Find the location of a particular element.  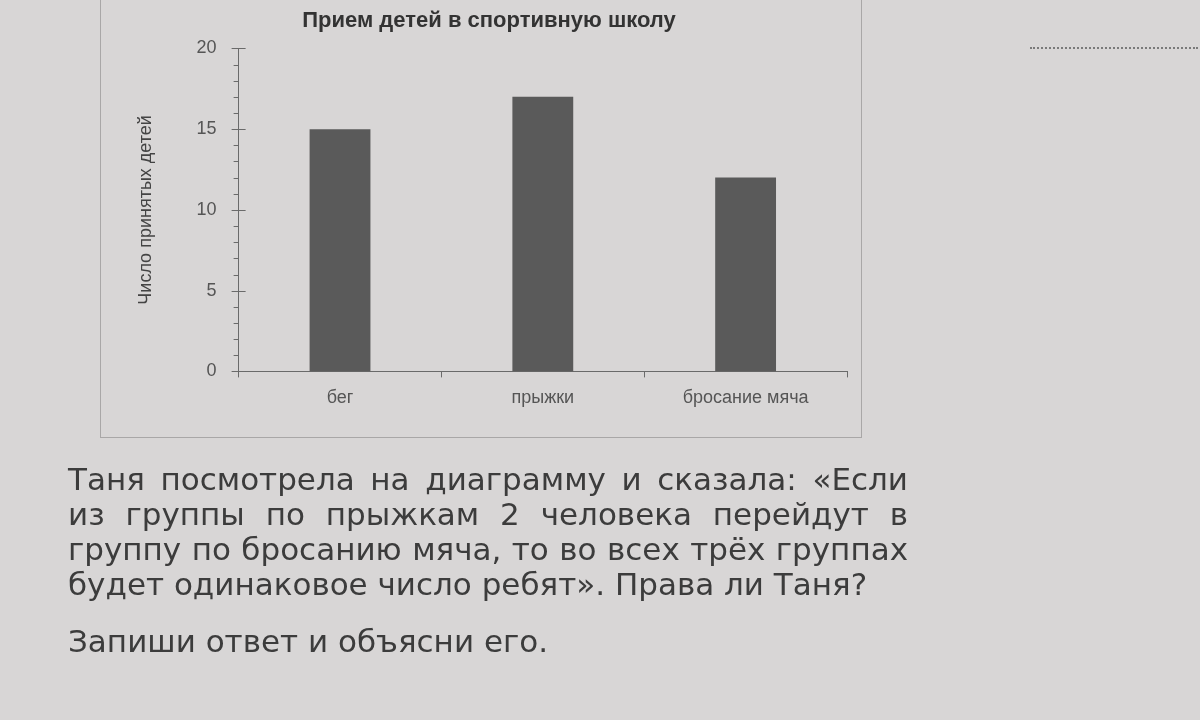

y-tick-label: 10 is located at coordinates (206, 208).